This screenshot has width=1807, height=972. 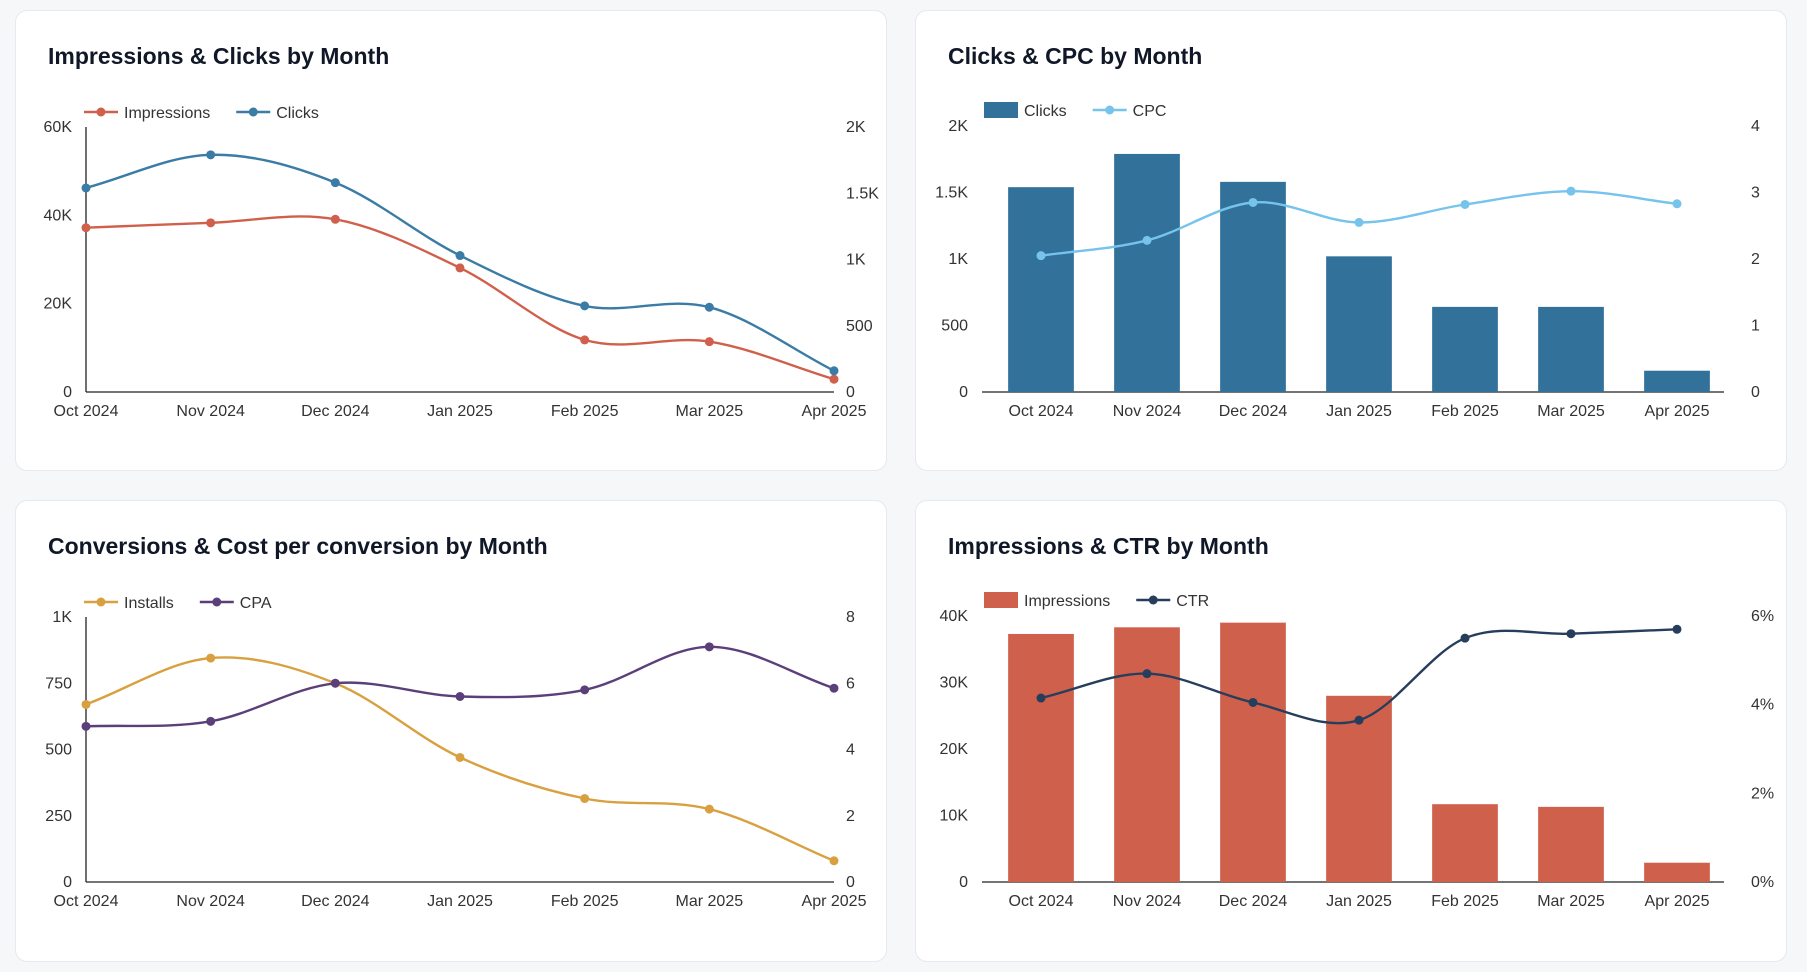 I want to click on y-left-tick-label: 2K, so click(x=958, y=126).